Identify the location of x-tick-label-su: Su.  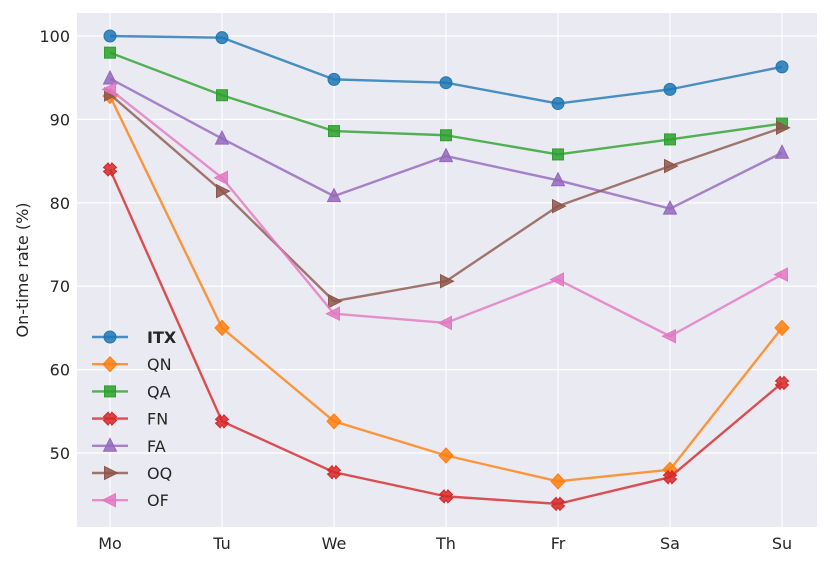
(782, 543).